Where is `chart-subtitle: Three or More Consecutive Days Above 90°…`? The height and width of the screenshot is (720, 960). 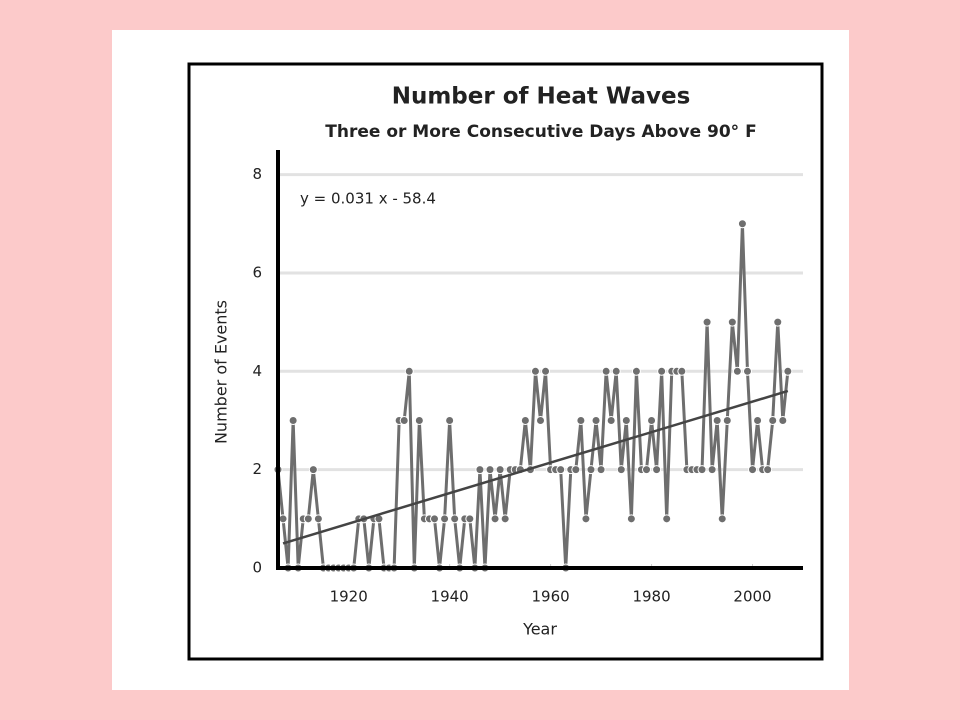
chart-subtitle: Three or More Consecutive Days Above 90°… is located at coordinates (540, 132).